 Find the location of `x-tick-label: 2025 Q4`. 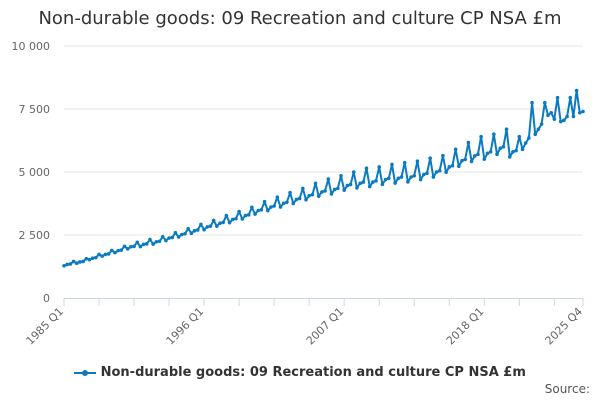

x-tick-label: 2025 Q4 is located at coordinates (564, 326).